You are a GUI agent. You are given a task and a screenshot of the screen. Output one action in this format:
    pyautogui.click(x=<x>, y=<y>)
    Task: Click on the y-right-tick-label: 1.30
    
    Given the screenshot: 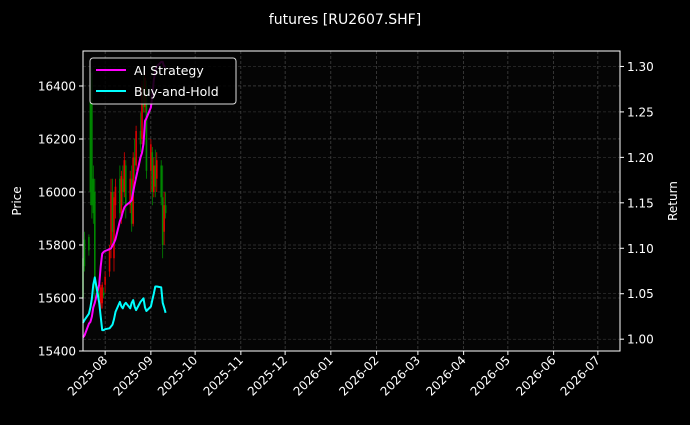 What is the action you would take?
    pyautogui.click(x=640, y=67)
    